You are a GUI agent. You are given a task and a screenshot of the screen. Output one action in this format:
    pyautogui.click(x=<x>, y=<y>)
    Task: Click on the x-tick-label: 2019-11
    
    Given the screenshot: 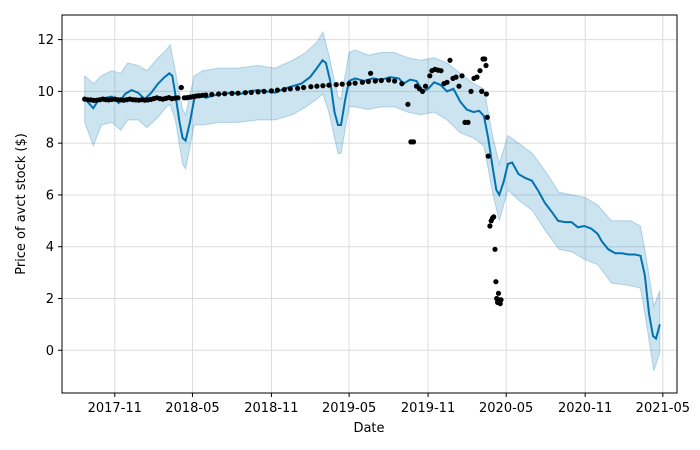 What is the action you would take?
    pyautogui.click(x=428, y=408)
    